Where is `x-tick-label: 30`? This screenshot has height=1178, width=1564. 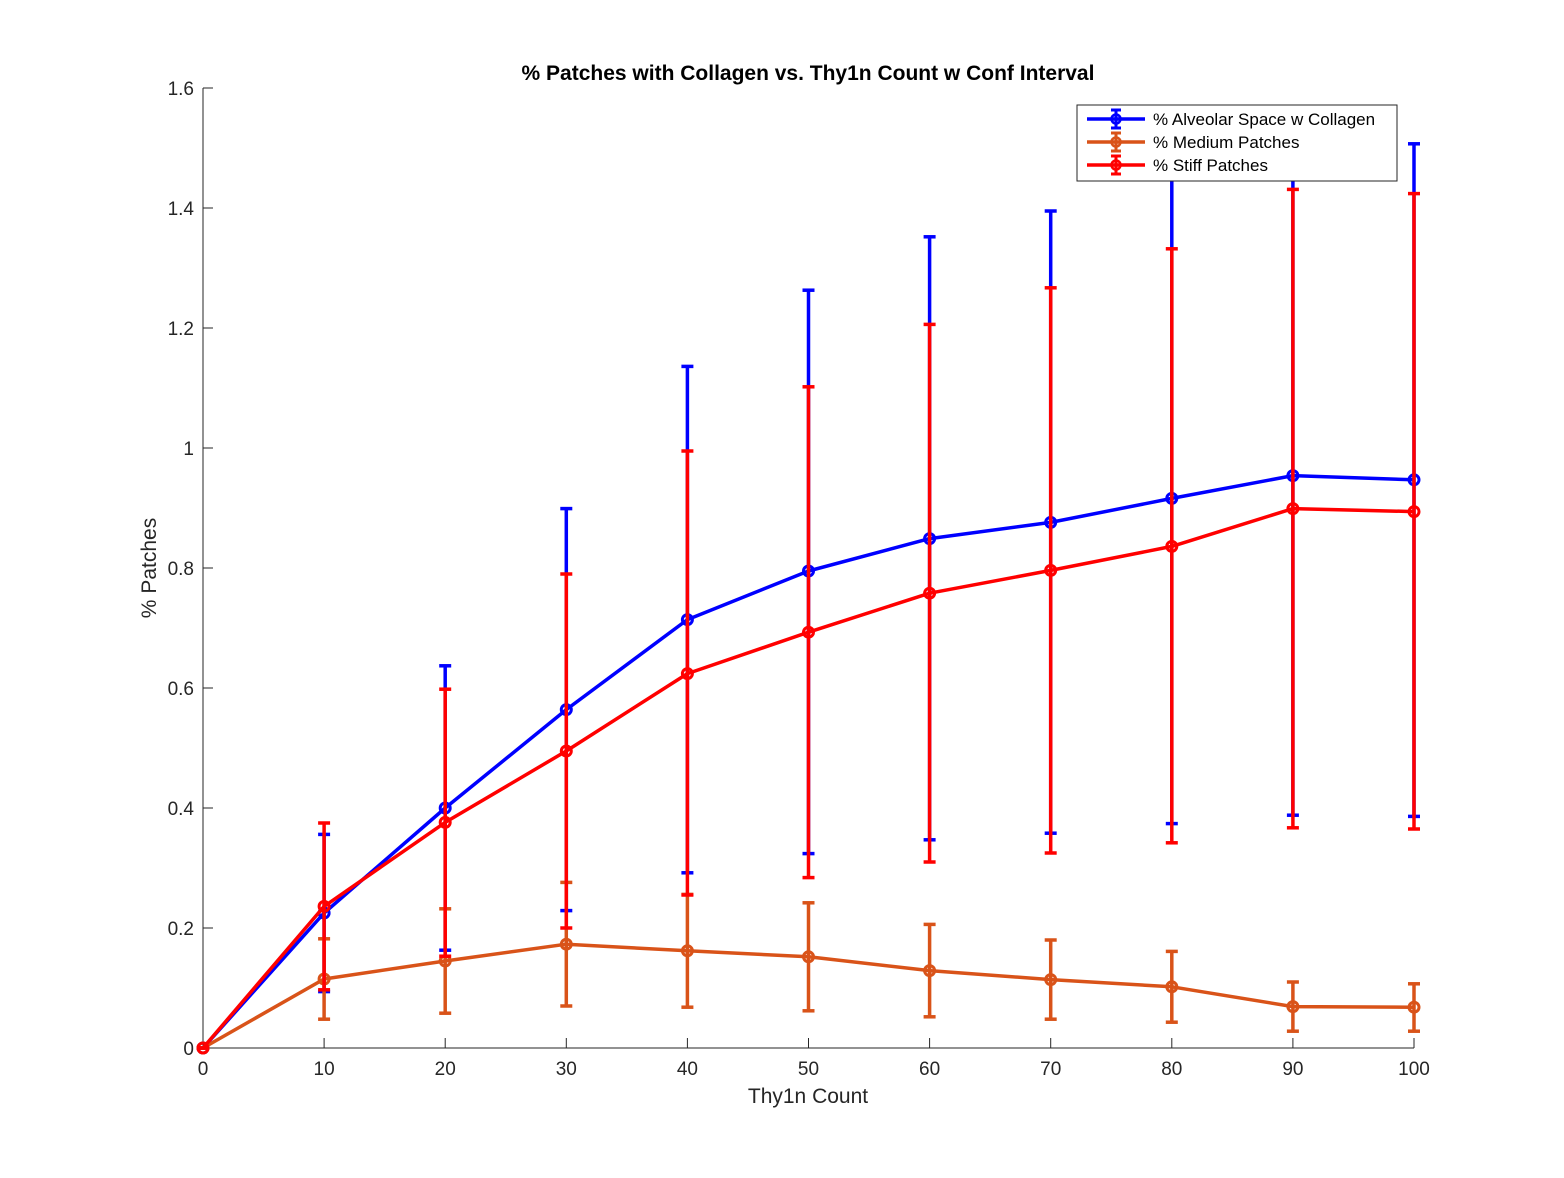
x-tick-label: 30 is located at coordinates (566, 1069).